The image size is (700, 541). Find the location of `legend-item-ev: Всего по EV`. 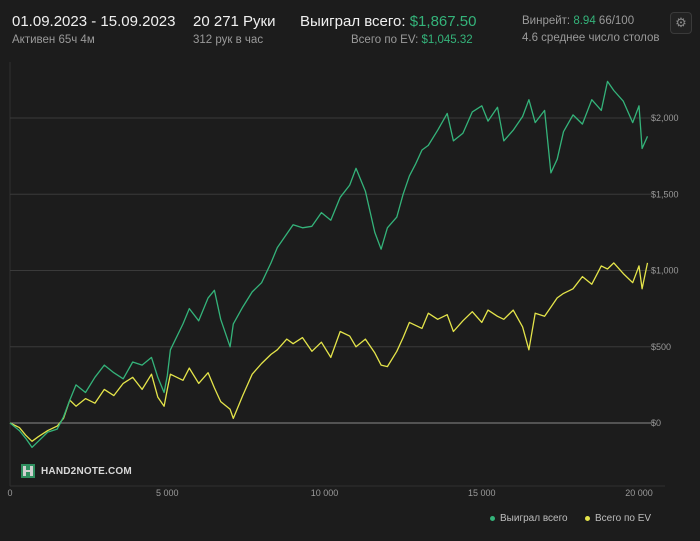

legend-item-ev: Всего по EV is located at coordinates (618, 518).